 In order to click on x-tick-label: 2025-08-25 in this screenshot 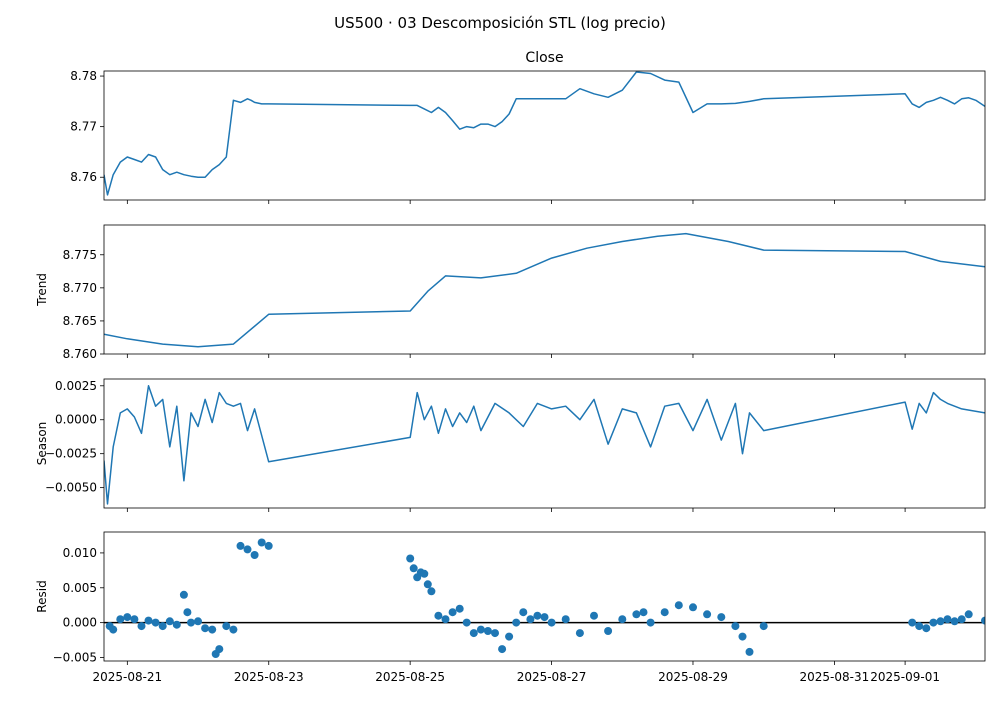, I will do `click(410, 677)`.